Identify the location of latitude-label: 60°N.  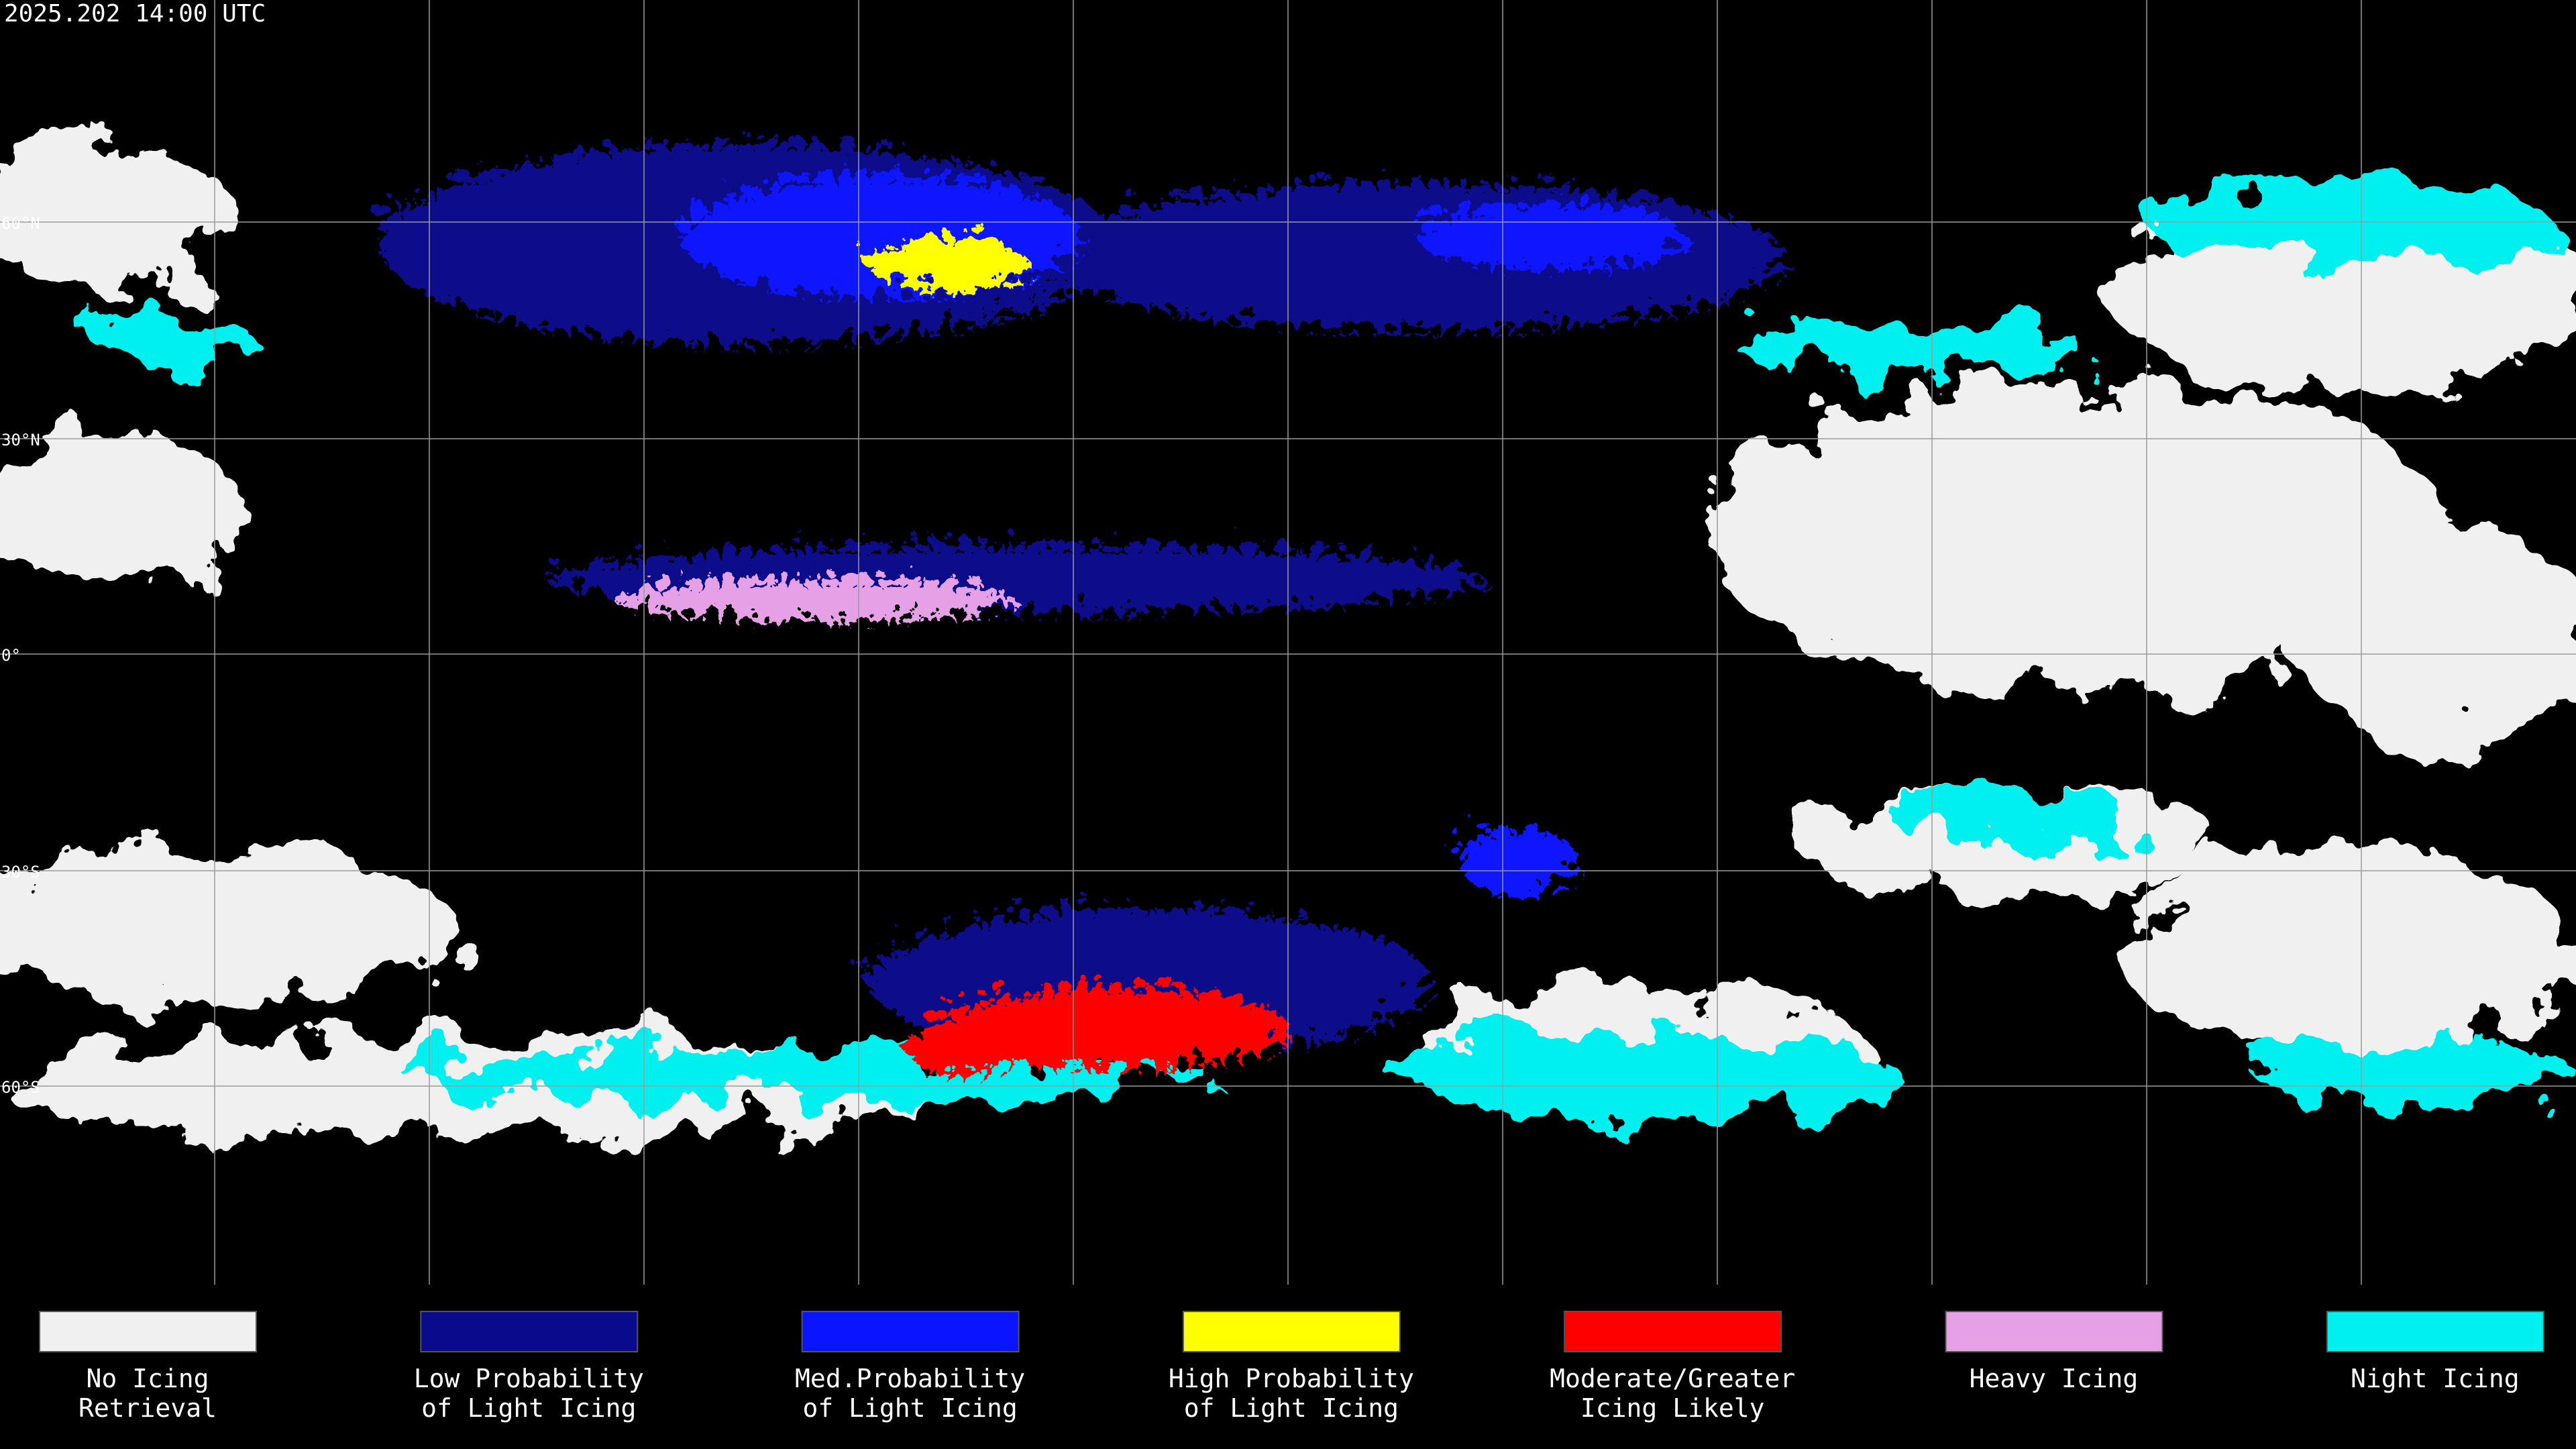
(20, 223).